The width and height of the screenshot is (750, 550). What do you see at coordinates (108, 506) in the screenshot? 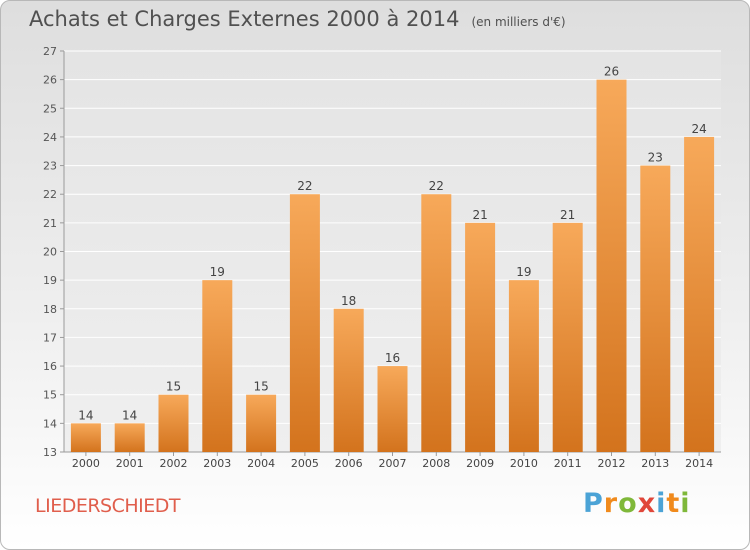
I see `commune-name: LIEDERSCHIEDT` at bounding box center [108, 506].